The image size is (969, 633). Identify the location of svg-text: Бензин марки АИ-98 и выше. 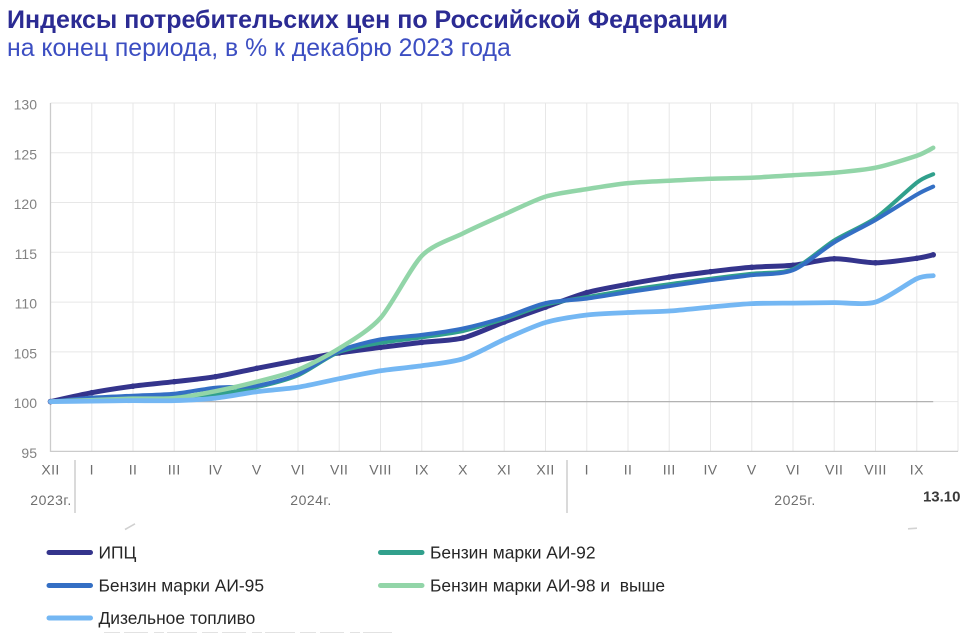
(547, 585).